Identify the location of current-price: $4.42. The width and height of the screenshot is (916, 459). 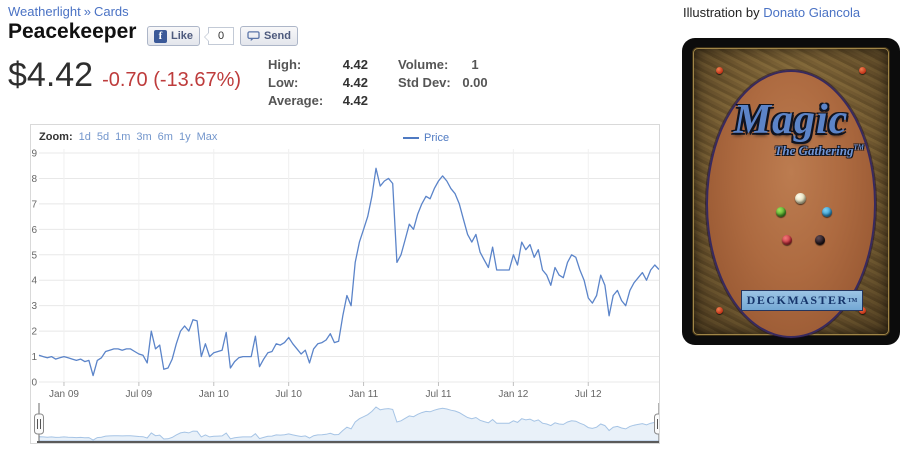
(51, 75).